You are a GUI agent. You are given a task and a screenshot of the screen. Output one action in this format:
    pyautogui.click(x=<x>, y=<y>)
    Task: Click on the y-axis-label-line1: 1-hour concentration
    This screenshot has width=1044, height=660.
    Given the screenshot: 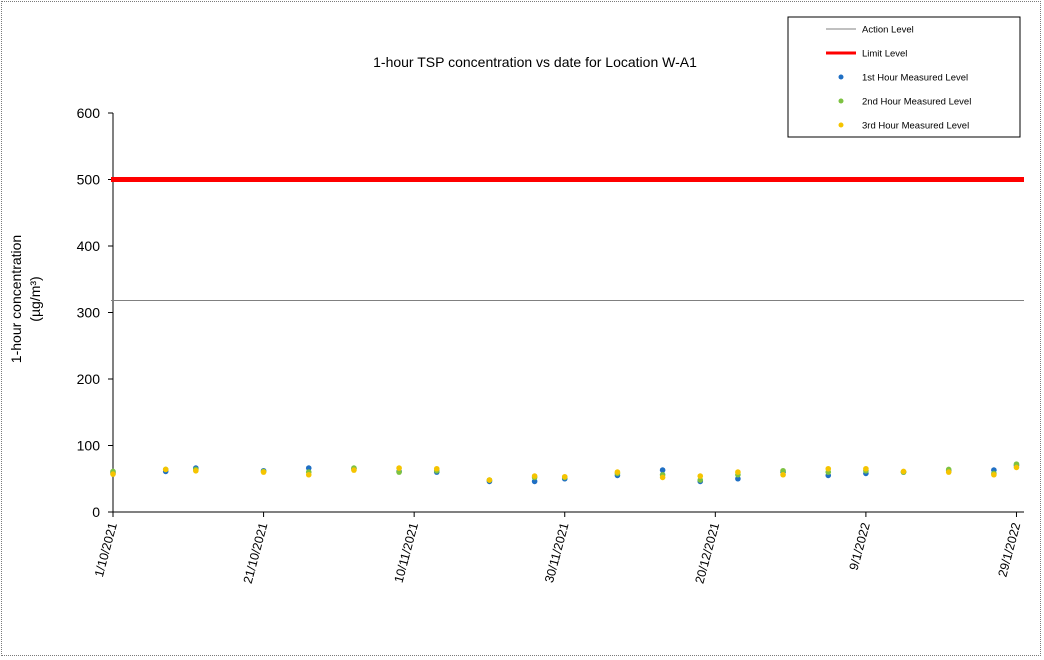 What is the action you would take?
    pyautogui.click(x=16, y=299)
    